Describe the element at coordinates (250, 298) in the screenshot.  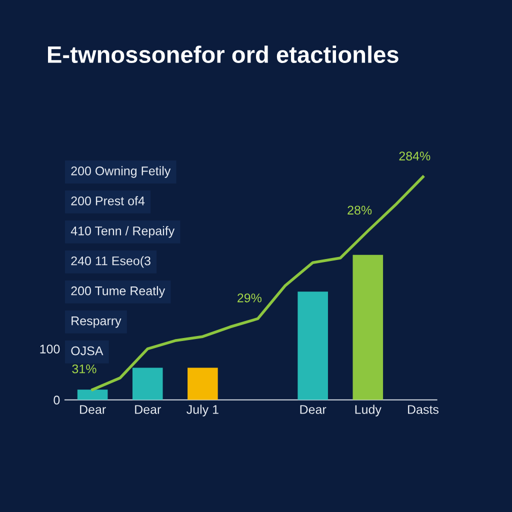
I see `annotation: 29%` at that location.